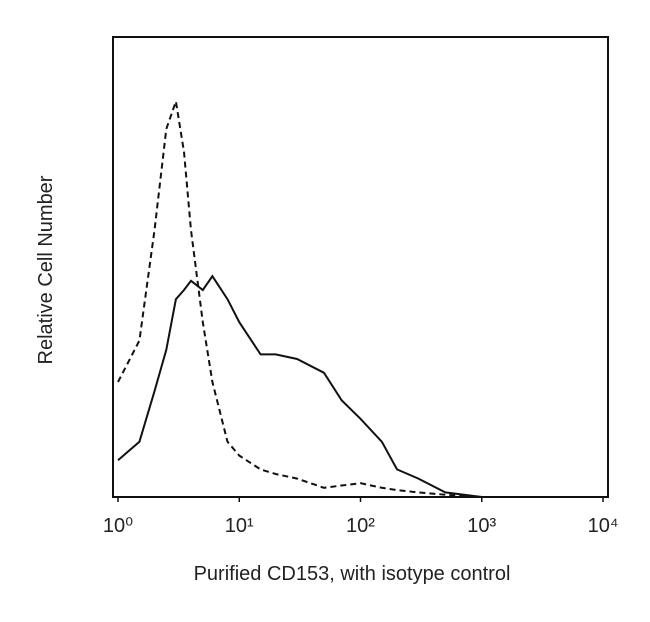 The width and height of the screenshot is (650, 622). What do you see at coordinates (360, 526) in the screenshot?
I see `x-tick-label: 10²` at bounding box center [360, 526].